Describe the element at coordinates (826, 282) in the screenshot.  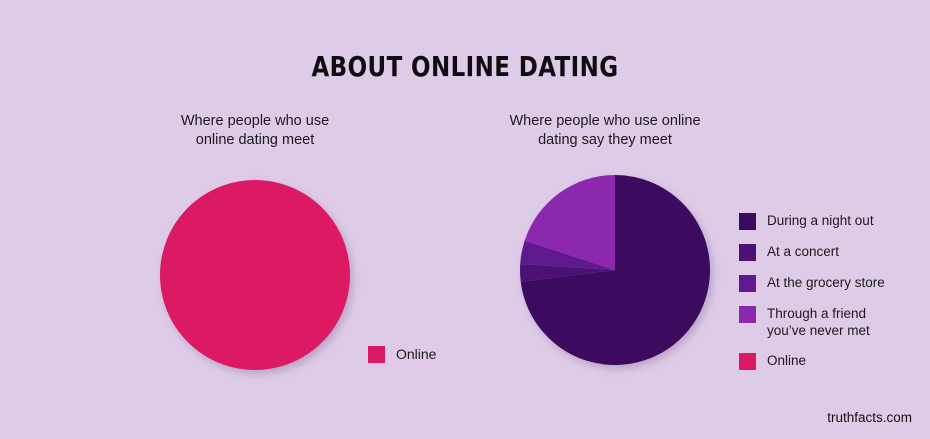
I see `legend-item-label: At the grocery store` at that location.